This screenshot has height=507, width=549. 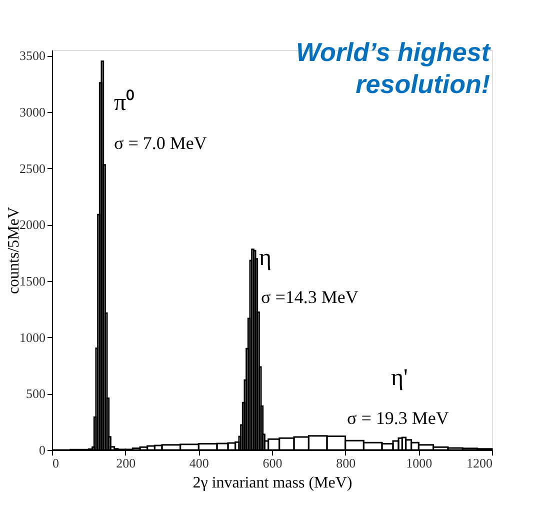 What do you see at coordinates (124, 102) in the screenshot?
I see `annotation: π⁰` at bounding box center [124, 102].